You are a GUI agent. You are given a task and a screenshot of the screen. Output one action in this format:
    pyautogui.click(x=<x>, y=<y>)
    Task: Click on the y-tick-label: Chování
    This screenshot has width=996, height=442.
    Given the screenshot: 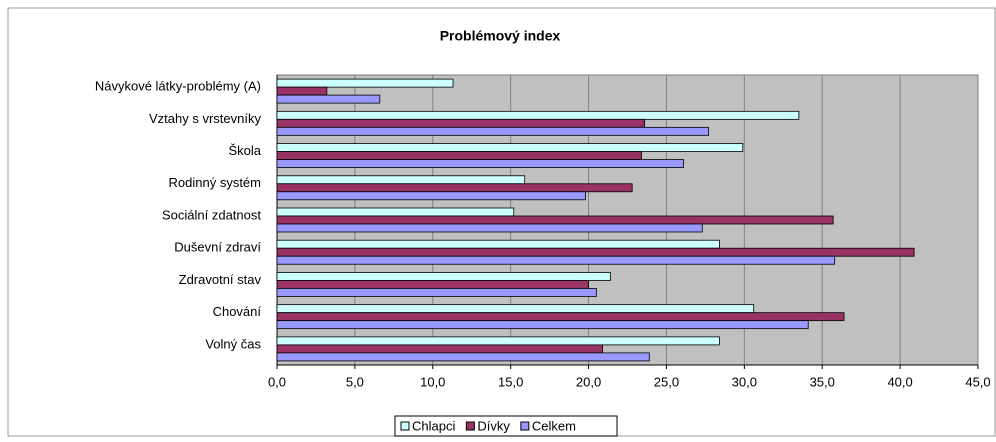 What is the action you would take?
    pyautogui.click(x=237, y=311)
    